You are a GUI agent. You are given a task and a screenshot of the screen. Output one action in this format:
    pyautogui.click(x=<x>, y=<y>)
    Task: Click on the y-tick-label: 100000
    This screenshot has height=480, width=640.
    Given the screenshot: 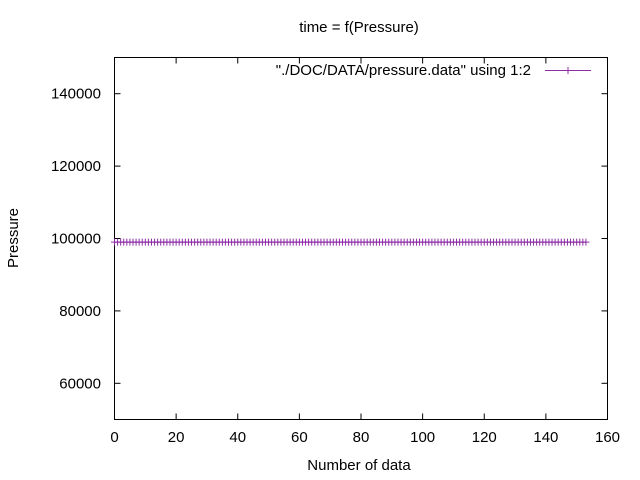 What is the action you would take?
    pyautogui.click(x=76, y=239)
    